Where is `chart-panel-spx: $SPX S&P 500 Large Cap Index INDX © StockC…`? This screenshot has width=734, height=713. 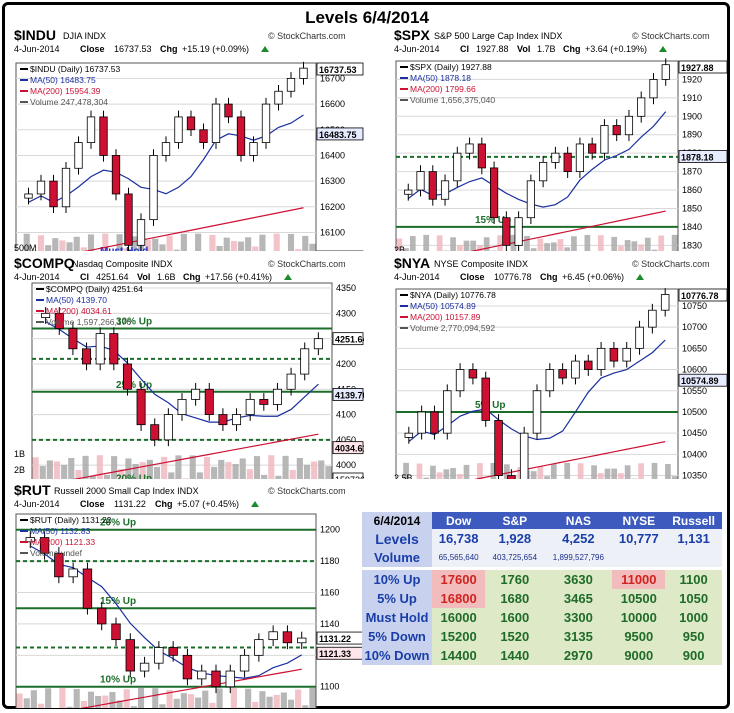 chart-panel-spx: $SPX S&P 500 Large Cap Index INDX © StockC… is located at coordinates (560, 139).